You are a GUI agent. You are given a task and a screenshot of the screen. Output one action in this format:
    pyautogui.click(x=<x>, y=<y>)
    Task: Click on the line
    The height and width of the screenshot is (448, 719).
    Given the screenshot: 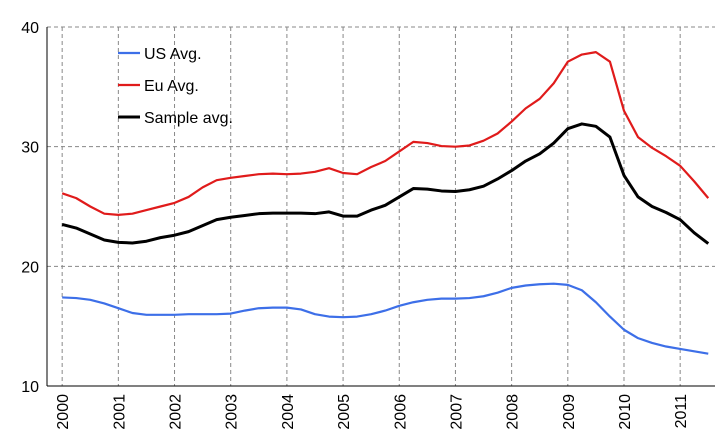 What is the action you would take?
    pyautogui.click(x=385, y=318)
    